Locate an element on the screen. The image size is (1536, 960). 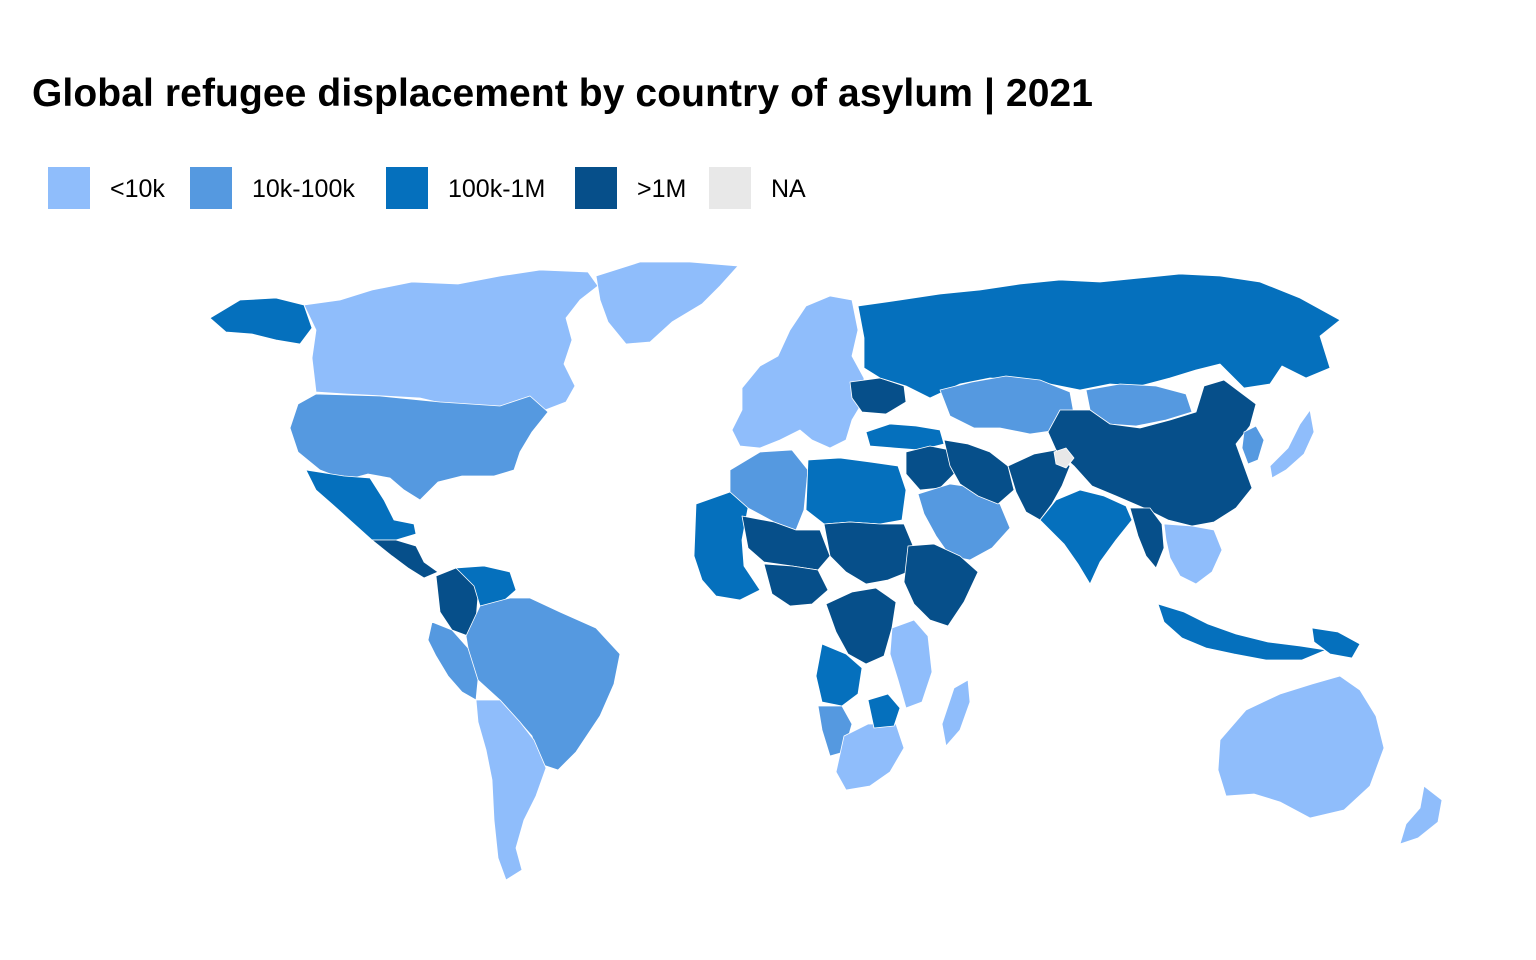
region-southeast-asia is located at coordinates (1193, 554).